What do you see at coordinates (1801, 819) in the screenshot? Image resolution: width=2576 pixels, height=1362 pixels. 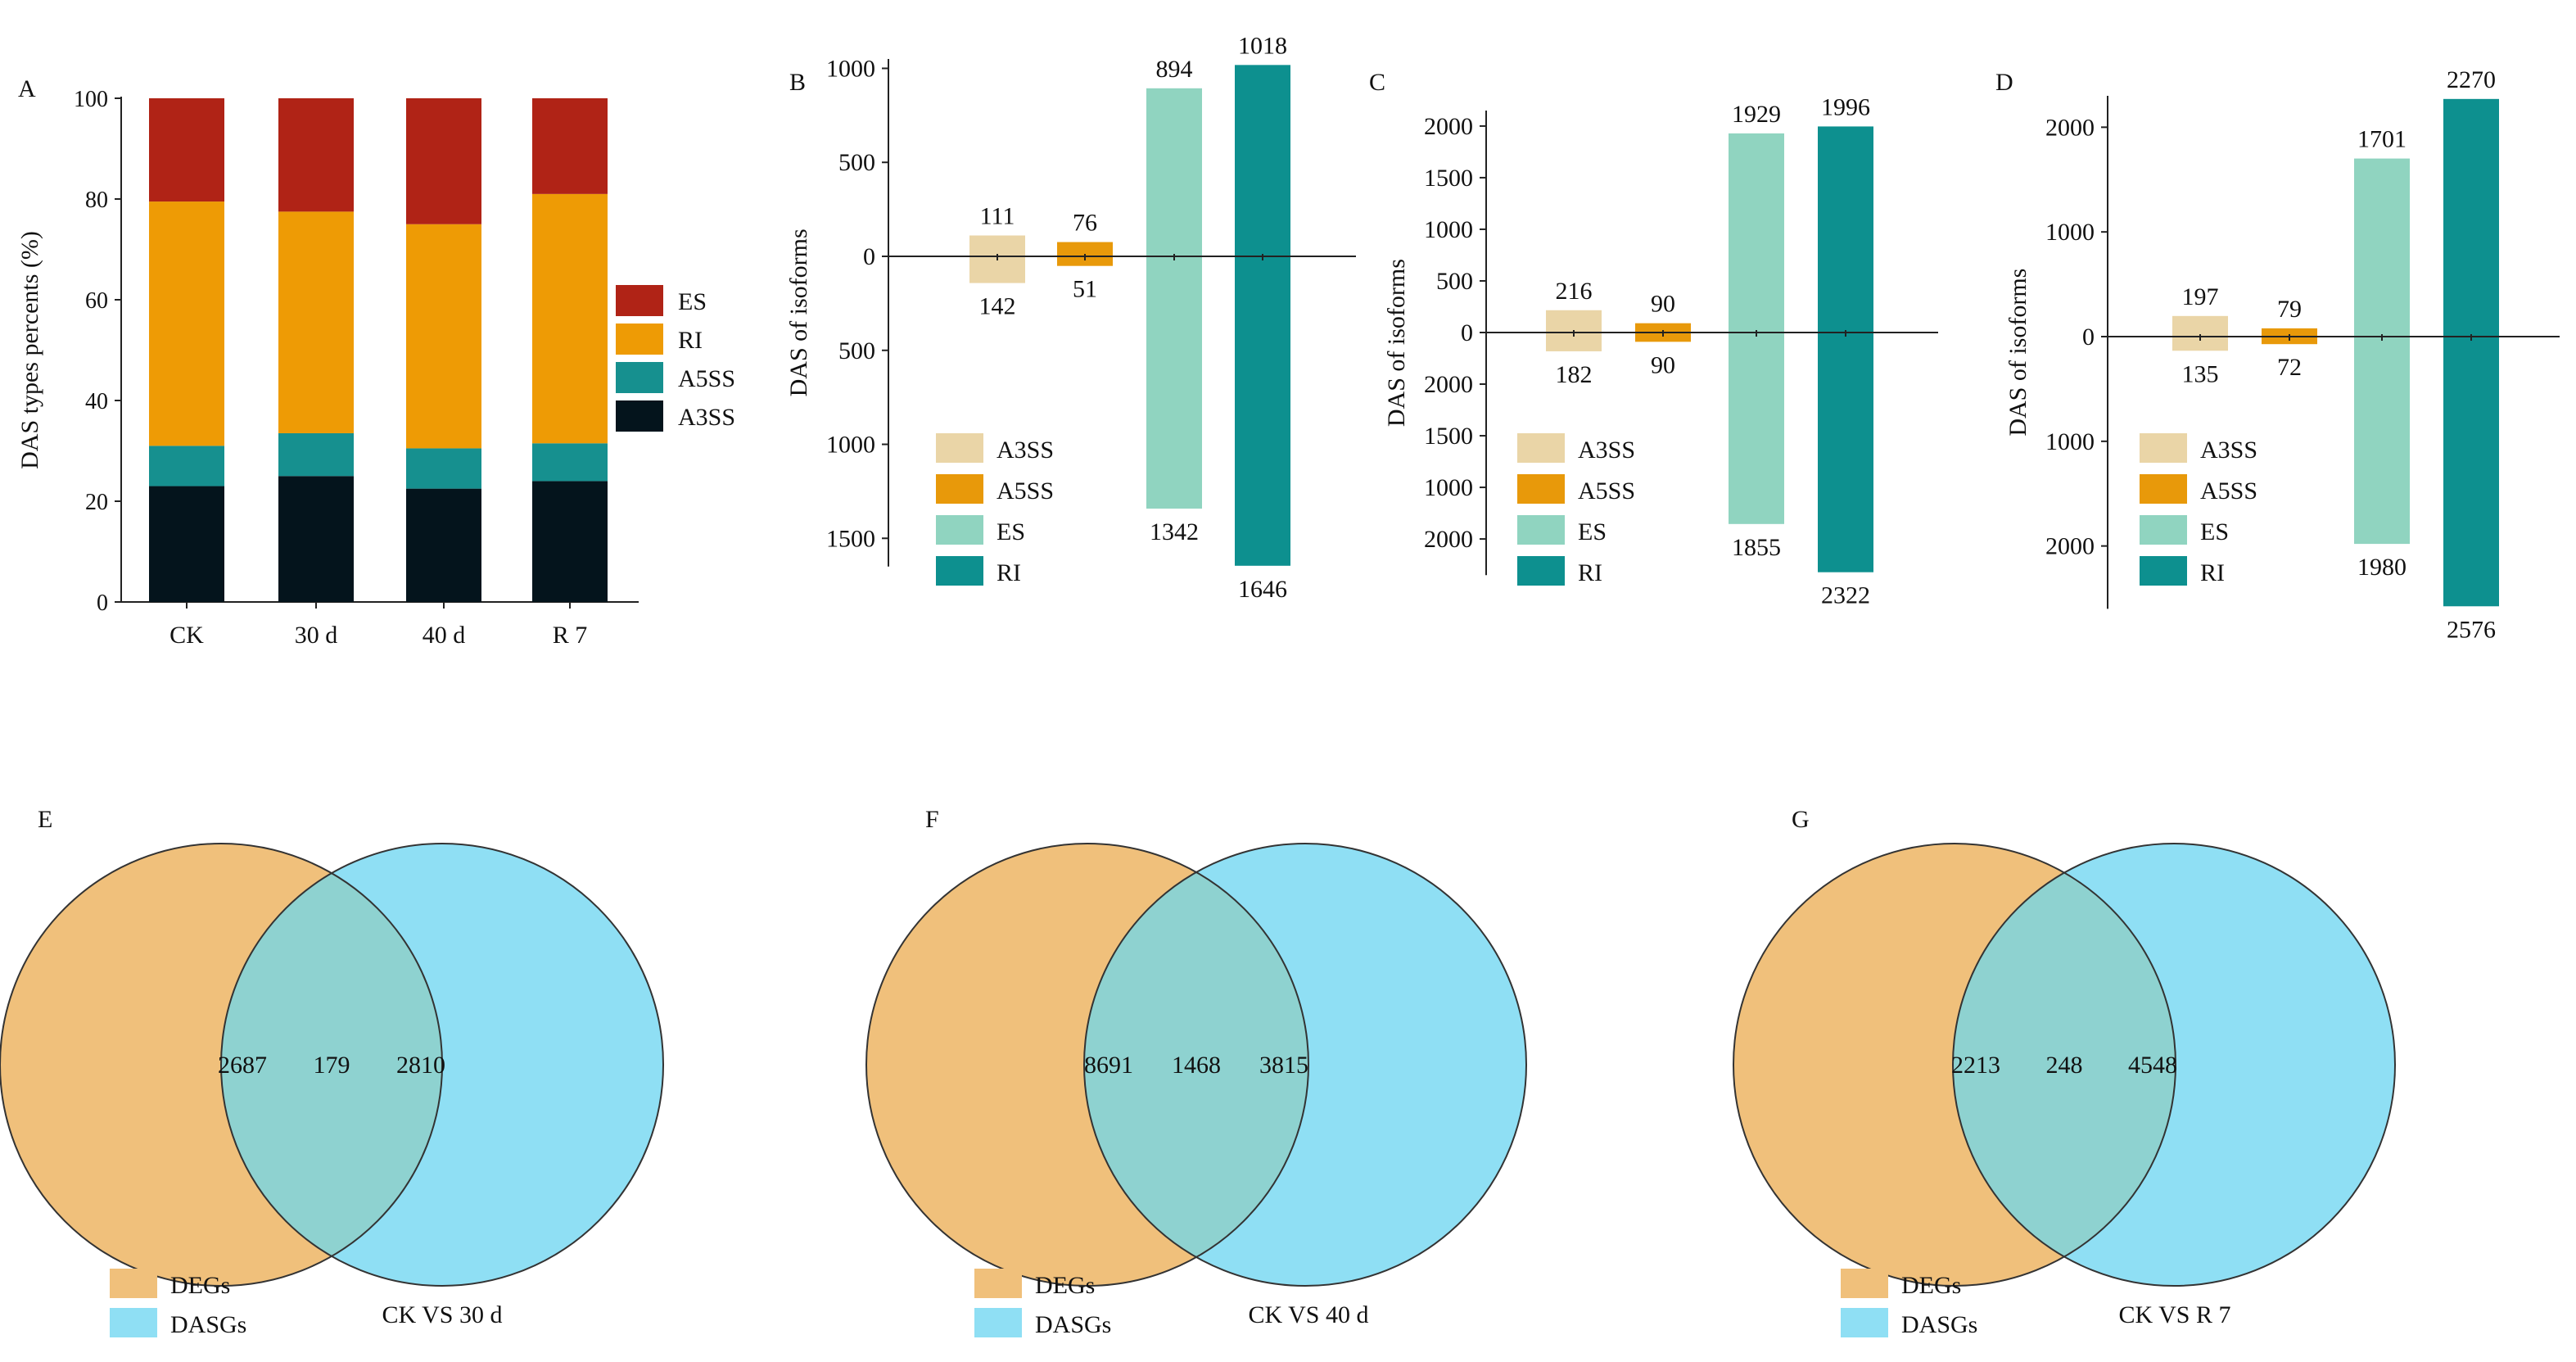 I see `panel-label-g: G` at bounding box center [1801, 819].